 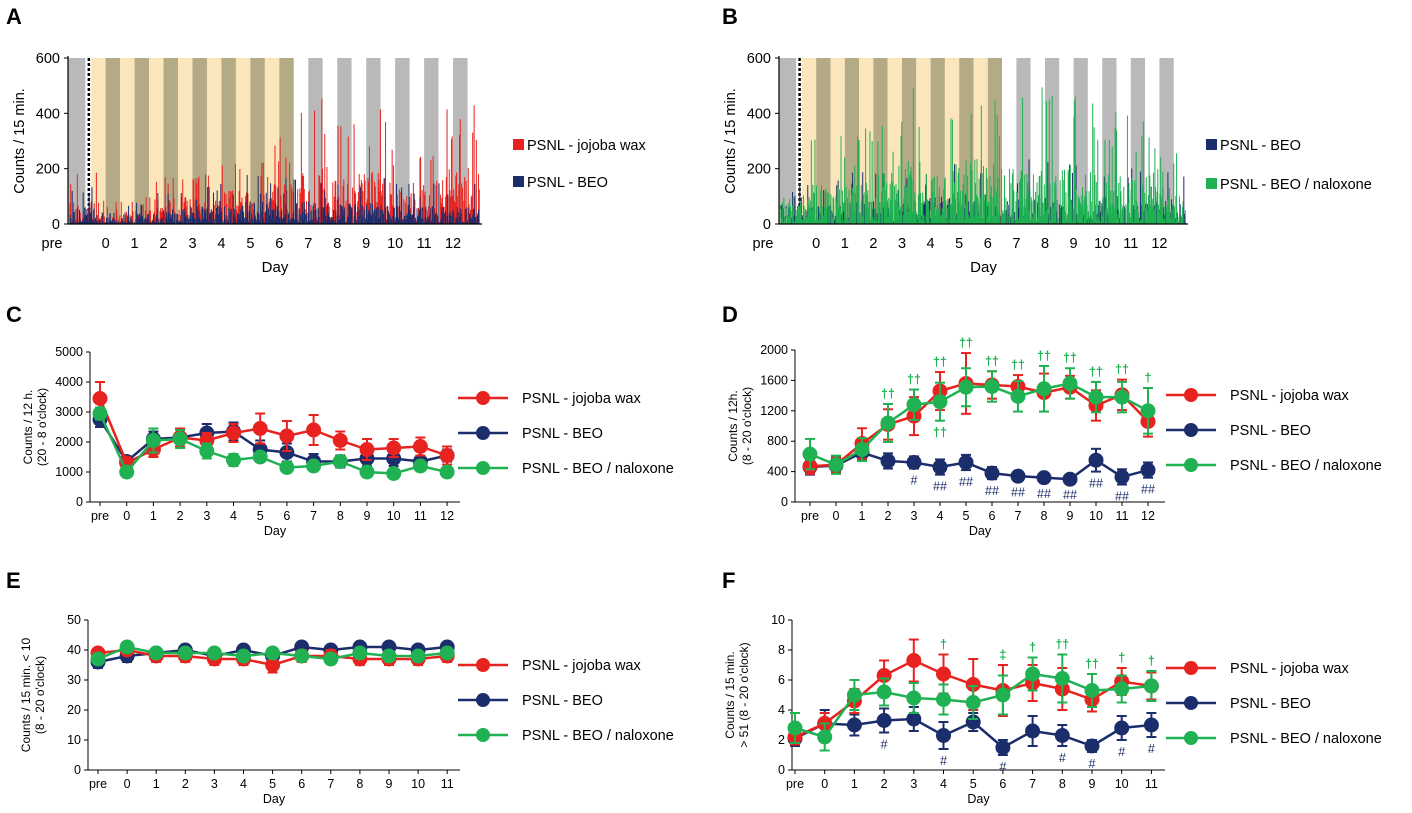 I want to click on legend-marker, so click(x=483, y=398).